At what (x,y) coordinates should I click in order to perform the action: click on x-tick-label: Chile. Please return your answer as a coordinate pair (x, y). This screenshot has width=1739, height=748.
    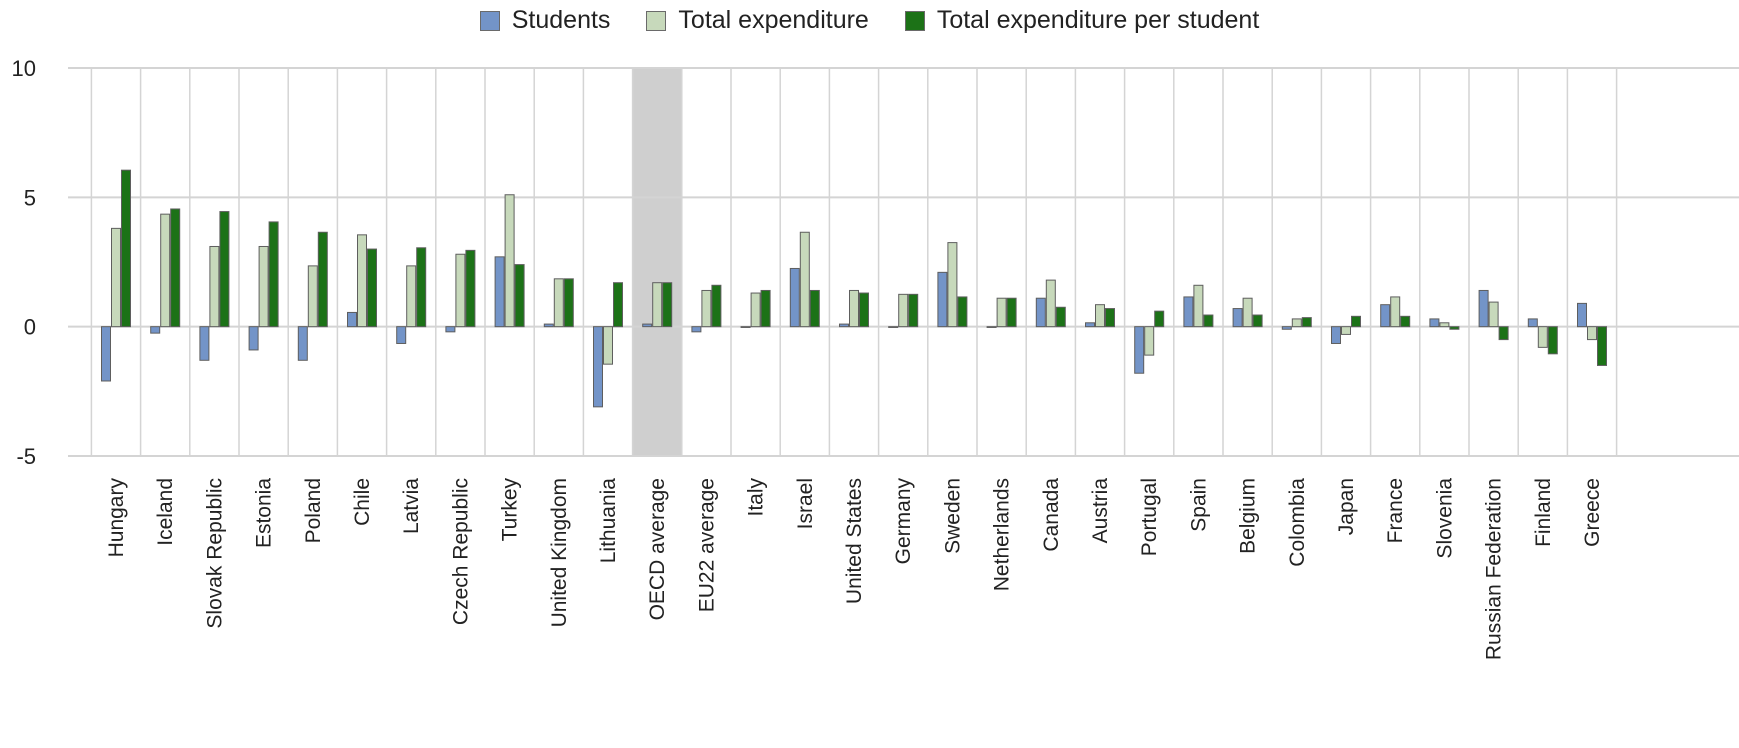
    Looking at the image, I should click on (362, 502).